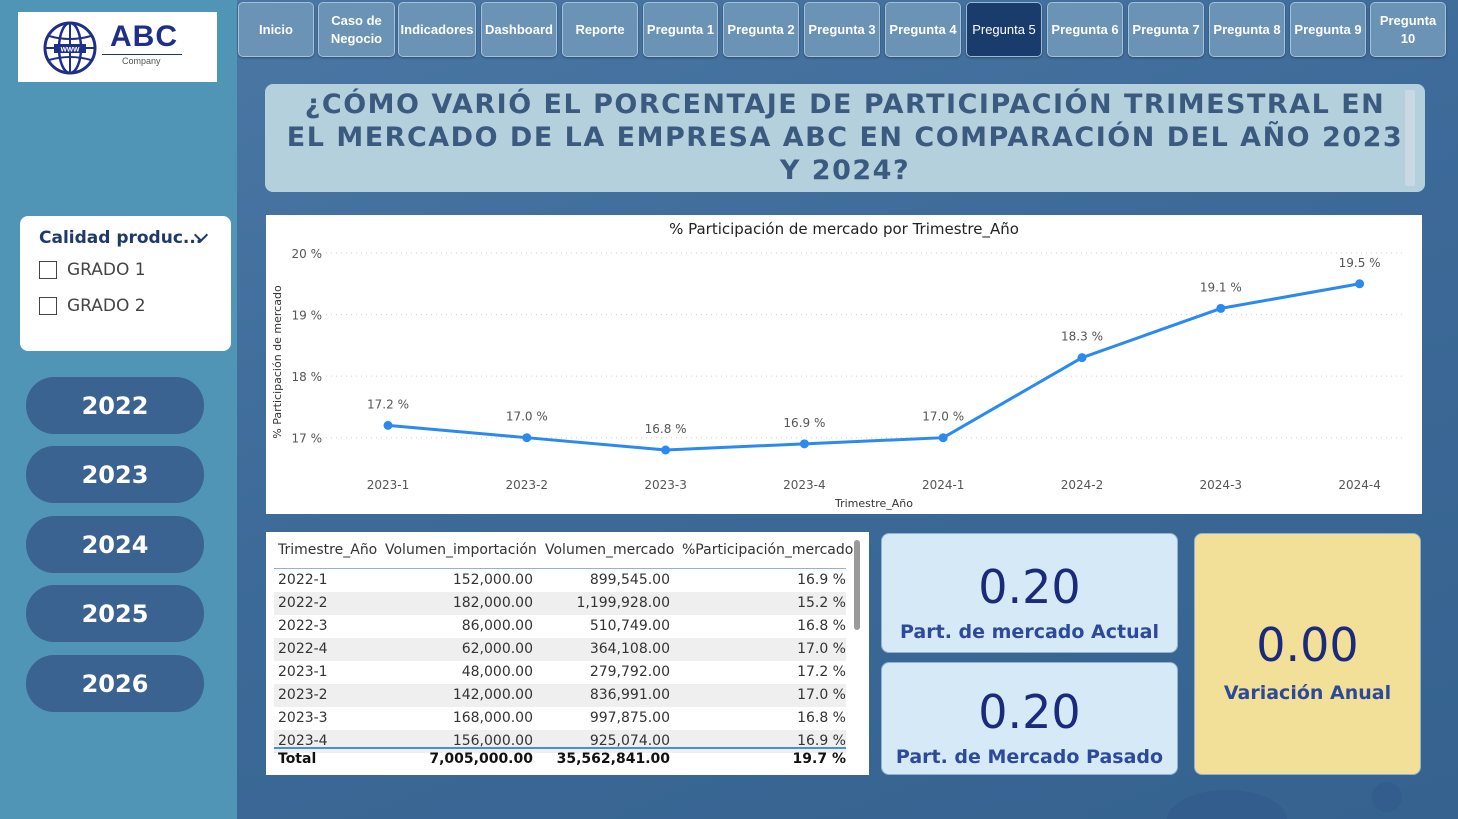 Image resolution: width=1458 pixels, height=819 pixels. What do you see at coordinates (560, 672) in the screenshot?
I see `table-row: 2023-1 48,000.00 279,792.00 17.2 %` at bounding box center [560, 672].